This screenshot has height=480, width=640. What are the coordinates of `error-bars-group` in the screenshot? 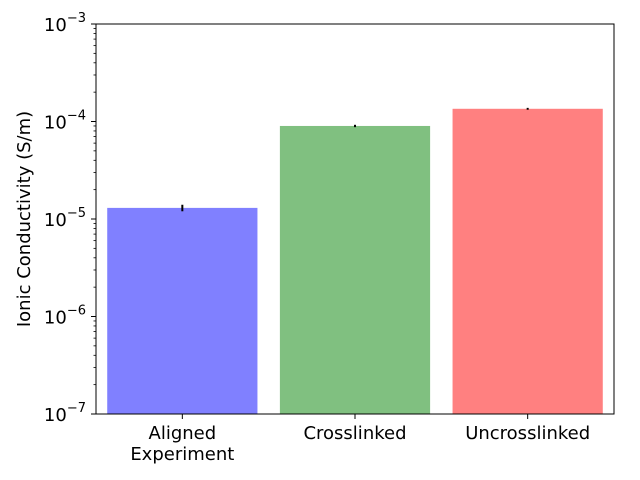 It's located at (355, 159).